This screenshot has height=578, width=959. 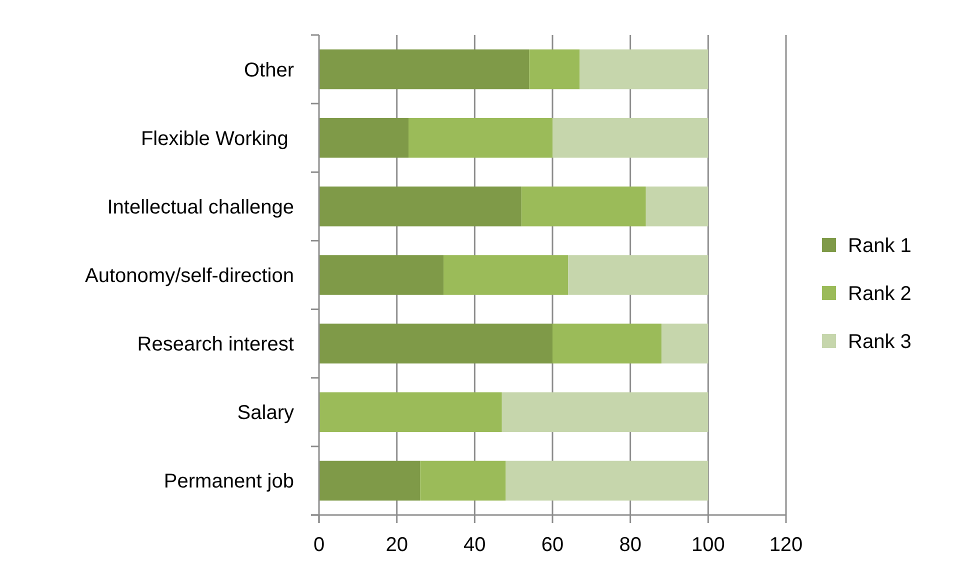 I want to click on x-tick-label: 0, so click(x=319, y=545).